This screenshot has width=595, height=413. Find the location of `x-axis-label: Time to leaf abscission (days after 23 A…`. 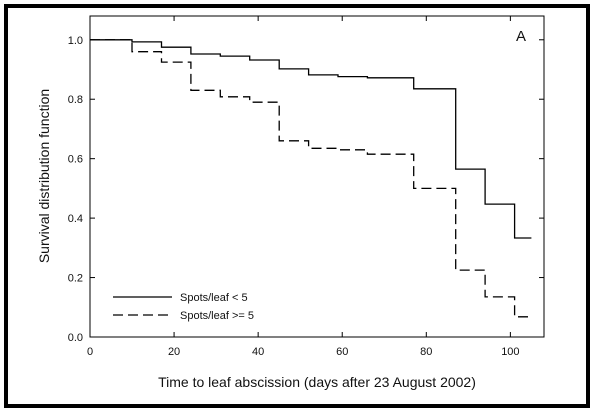

x-axis-label: Time to leaf abscission (days after 23 A… is located at coordinates (317, 382).